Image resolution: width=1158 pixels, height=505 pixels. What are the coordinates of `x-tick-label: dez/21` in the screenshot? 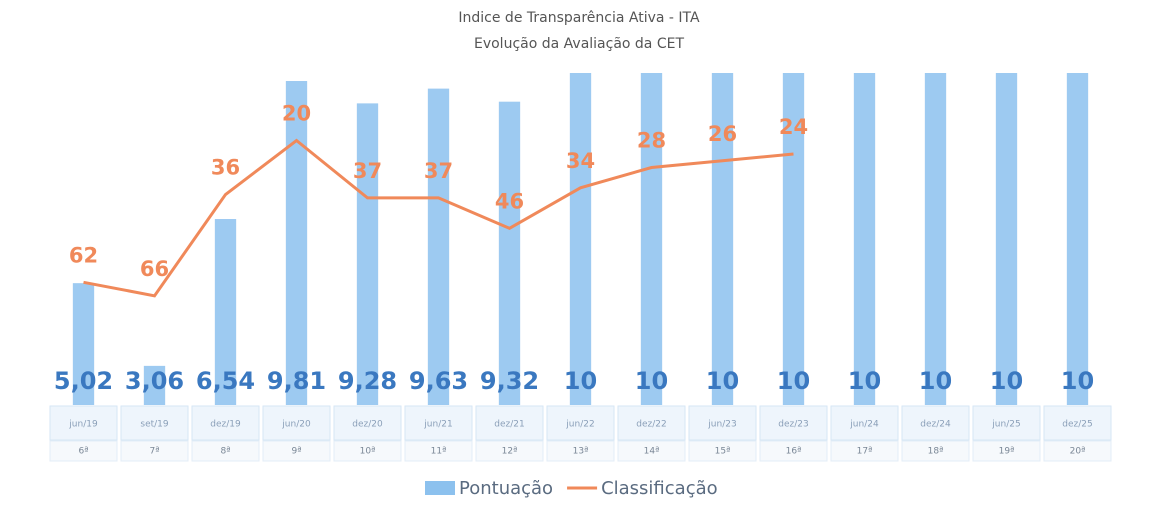 It's located at (509, 425).